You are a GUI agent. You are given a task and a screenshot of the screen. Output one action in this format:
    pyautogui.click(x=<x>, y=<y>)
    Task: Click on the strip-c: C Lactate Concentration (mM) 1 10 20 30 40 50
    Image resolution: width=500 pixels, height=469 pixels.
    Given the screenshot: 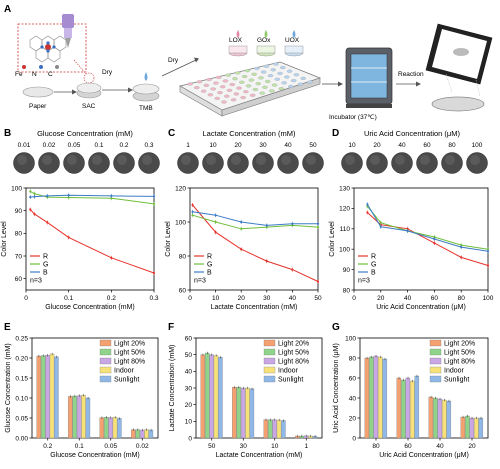 What is the action you would take?
    pyautogui.click(x=246, y=151)
    